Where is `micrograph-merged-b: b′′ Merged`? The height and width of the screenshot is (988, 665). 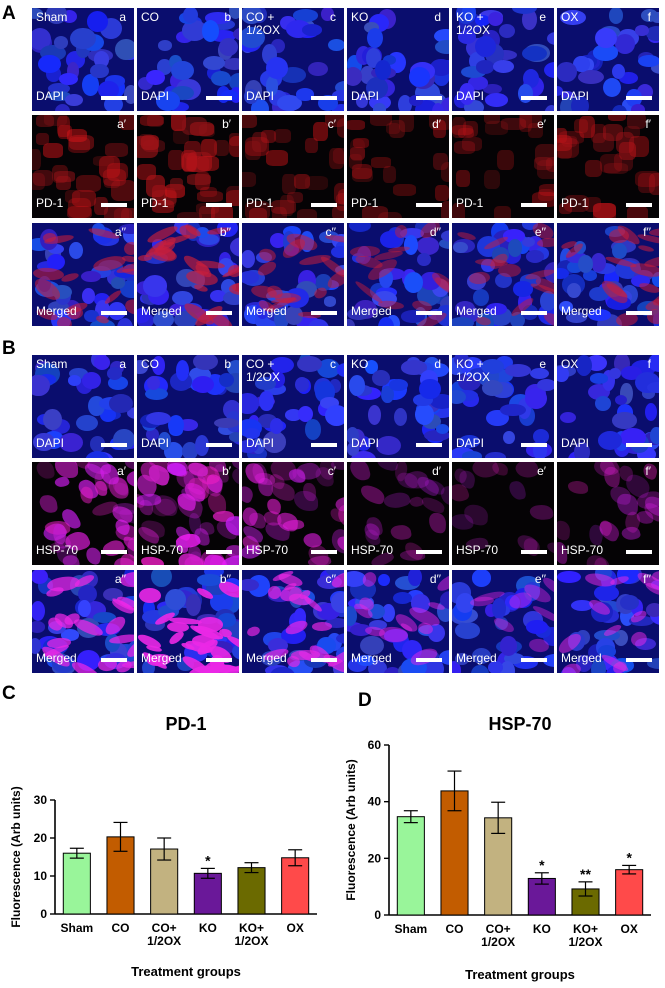 micrograph-merged-b: b′′ Merged is located at coordinates (188, 274).